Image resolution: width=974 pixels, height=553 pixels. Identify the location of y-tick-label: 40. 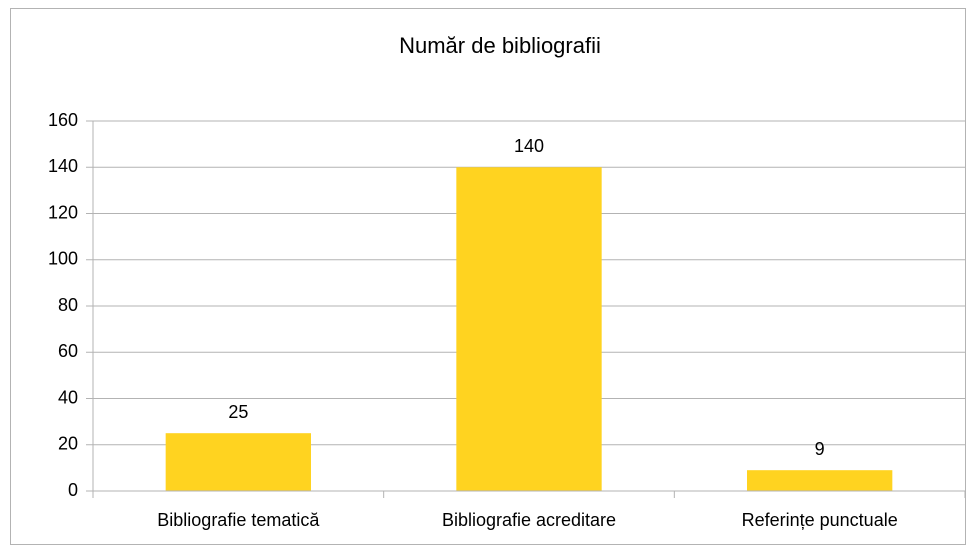
(68, 397).